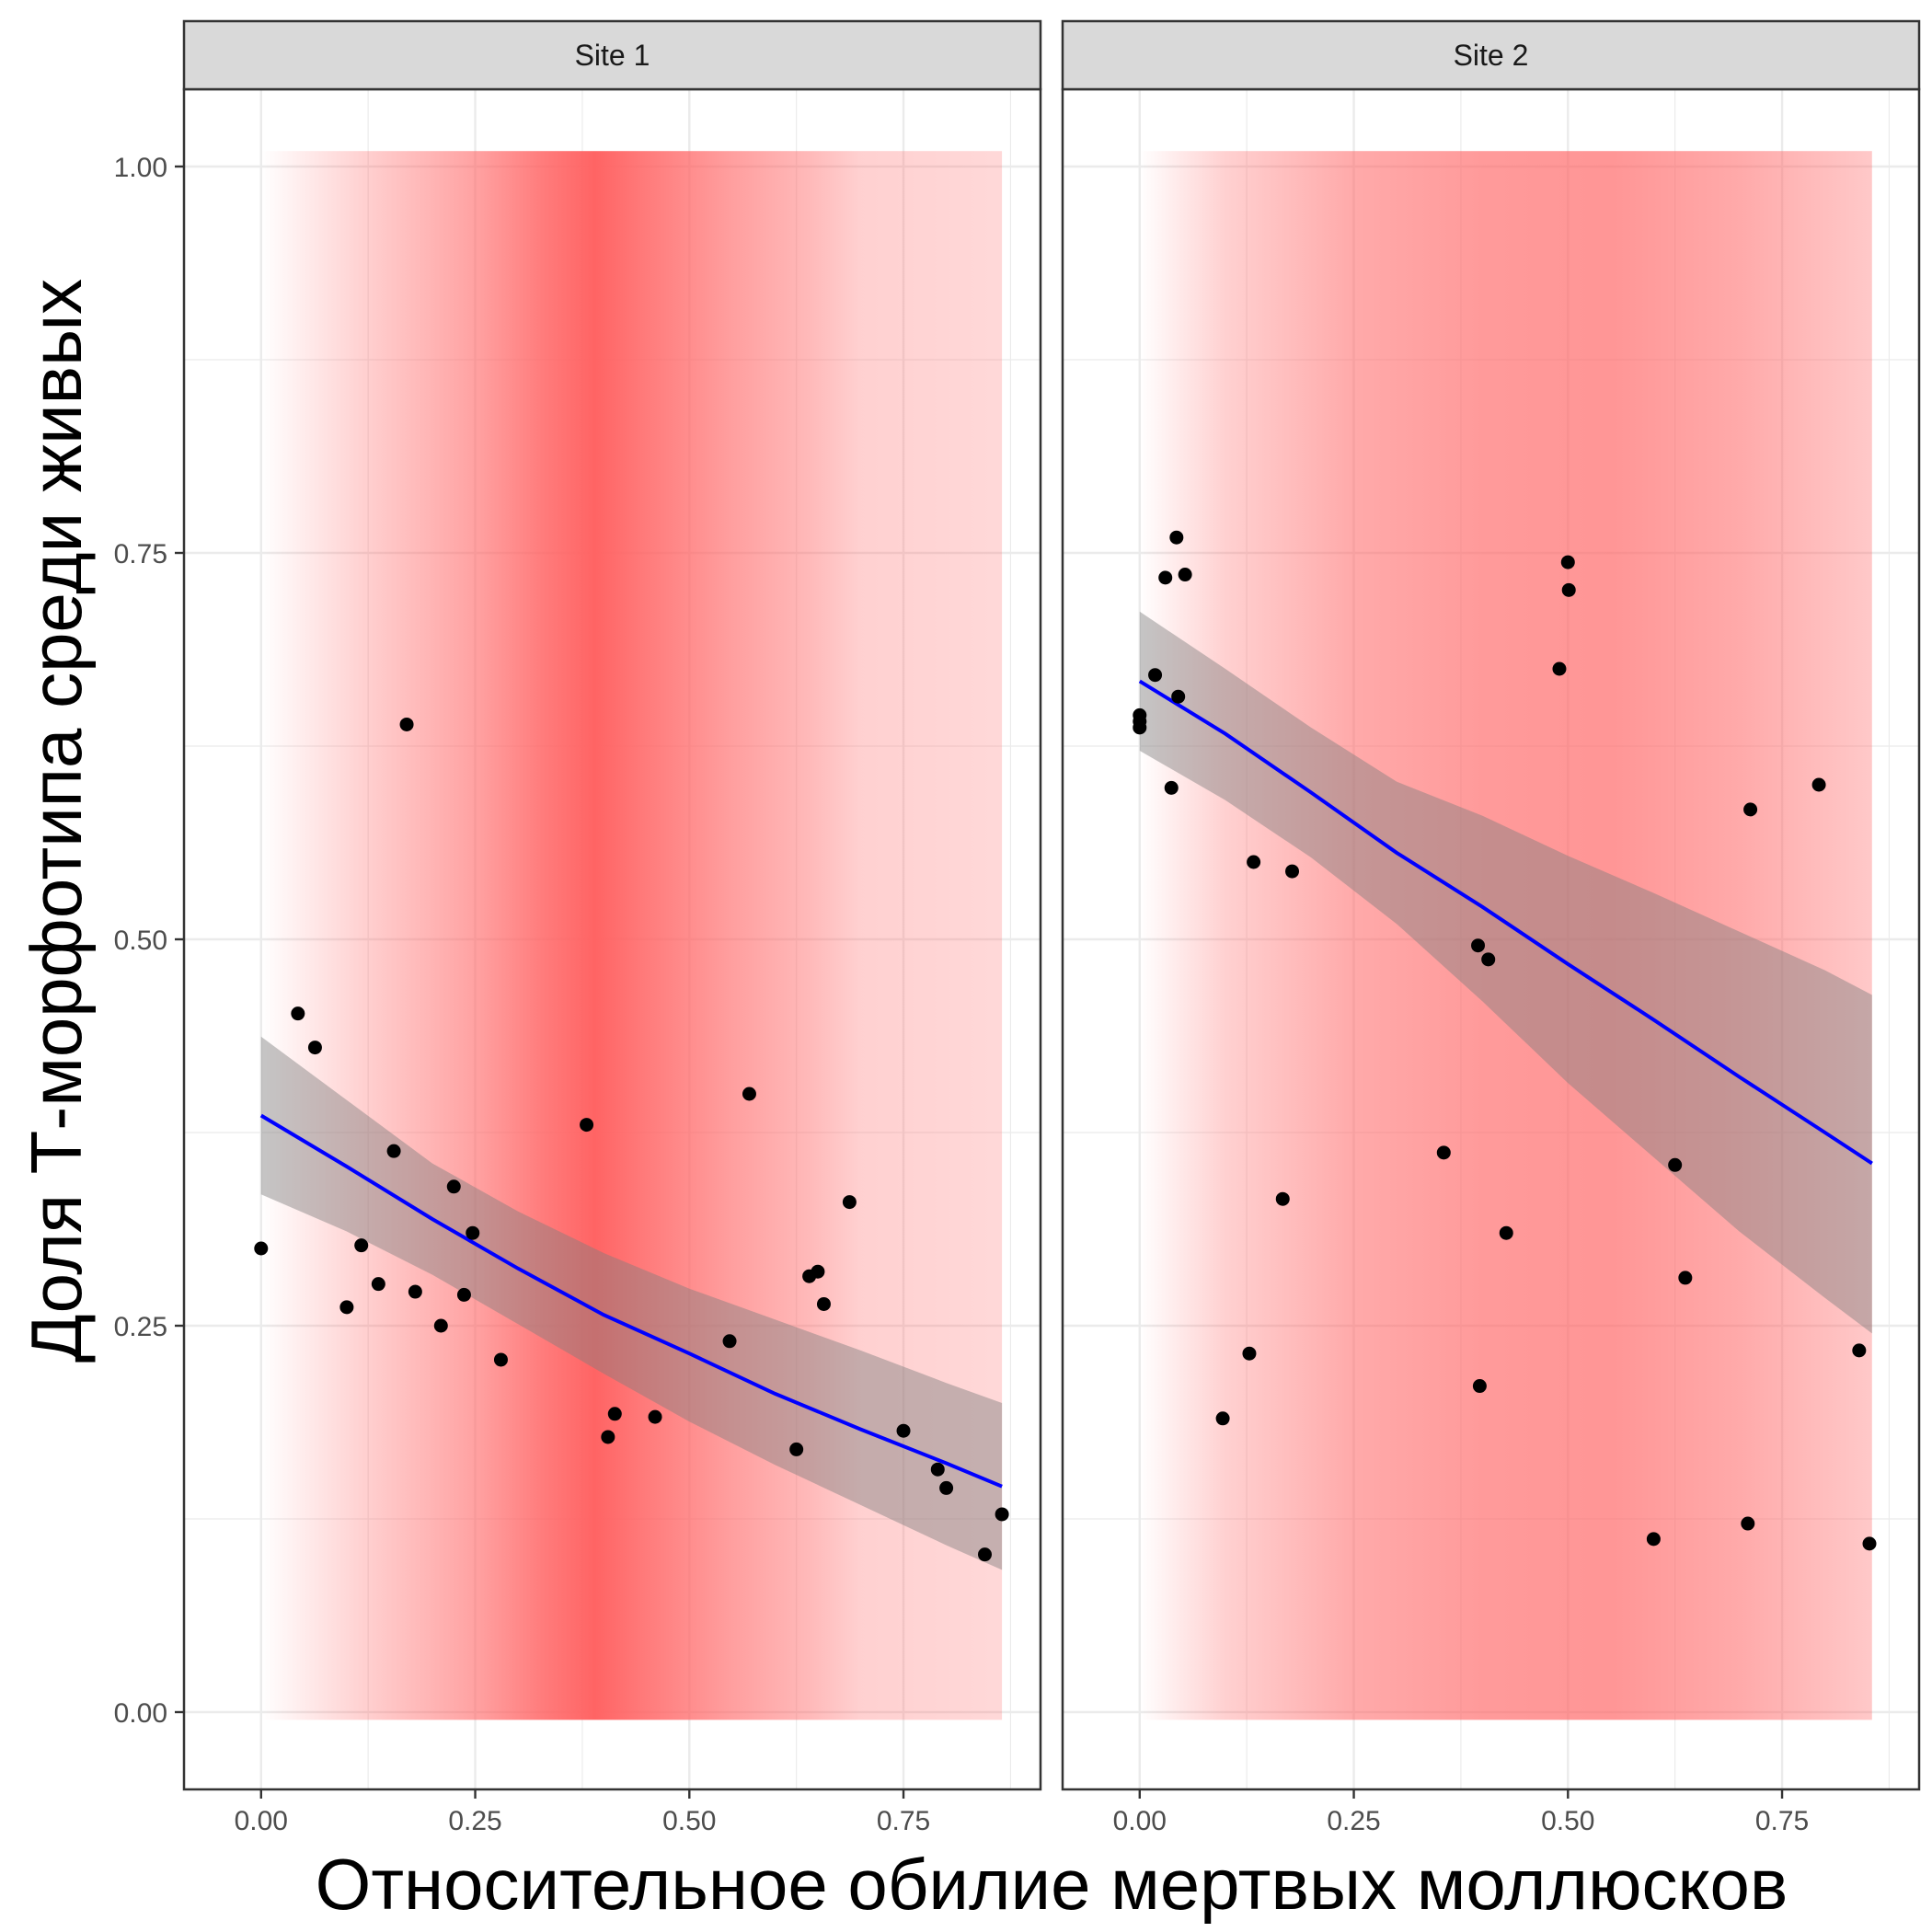 This screenshot has width=1932, height=1932. What do you see at coordinates (1461, 1812) in the screenshot?
I see `x-axis-site-2: 0.00 0.25 0.50 0.75` at bounding box center [1461, 1812].